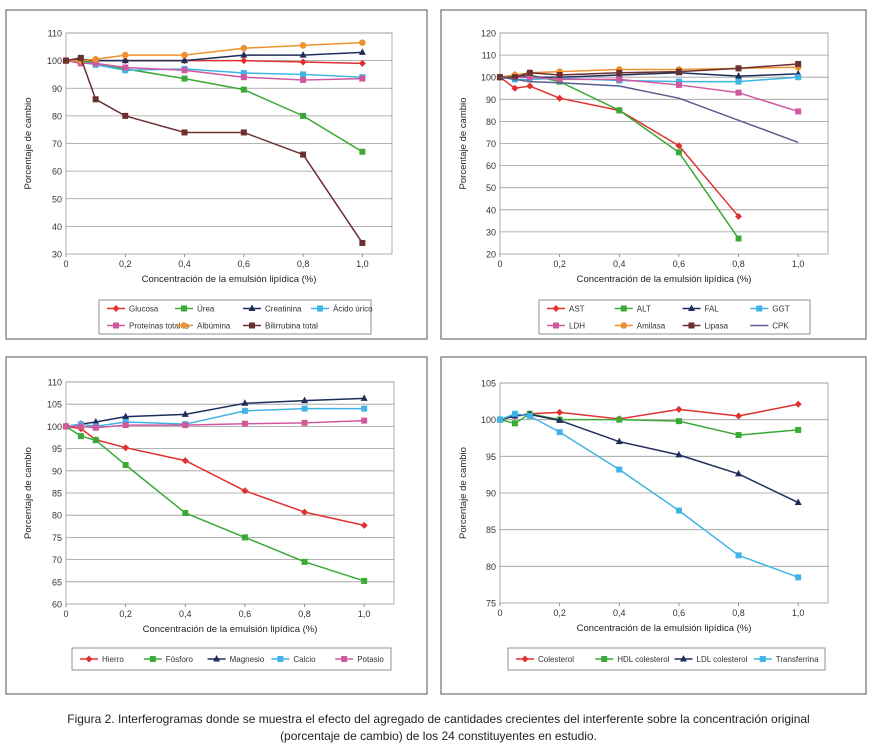 This screenshot has height=748, width=877. What do you see at coordinates (113, 659) in the screenshot?
I see `legend-label: Hierro` at bounding box center [113, 659].